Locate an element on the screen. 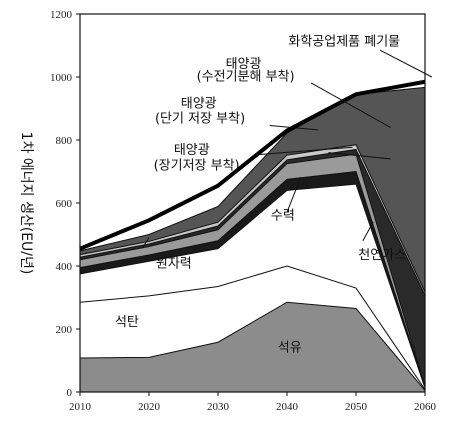 This screenshot has width=450, height=444. x-tick-label: 2030 is located at coordinates (218, 407).